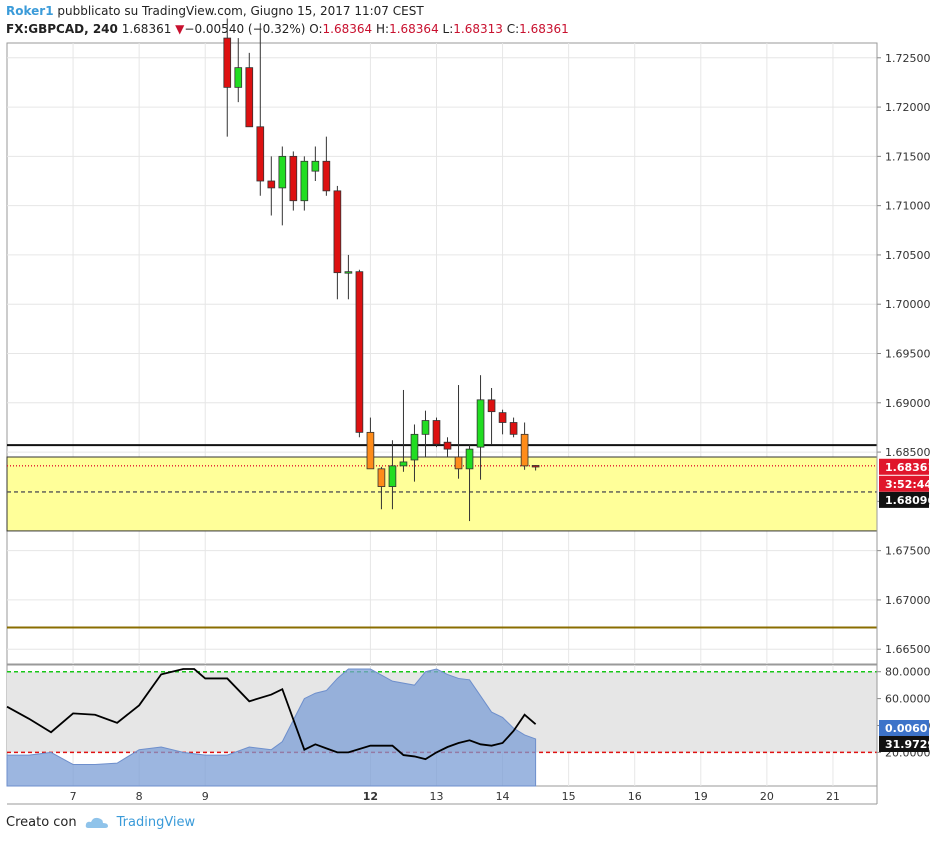 Image resolution: width=935 pixels, height=841 pixels. What do you see at coordinates (41, 822) in the screenshot?
I see `created-with-text: Creato con` at bounding box center [41, 822].